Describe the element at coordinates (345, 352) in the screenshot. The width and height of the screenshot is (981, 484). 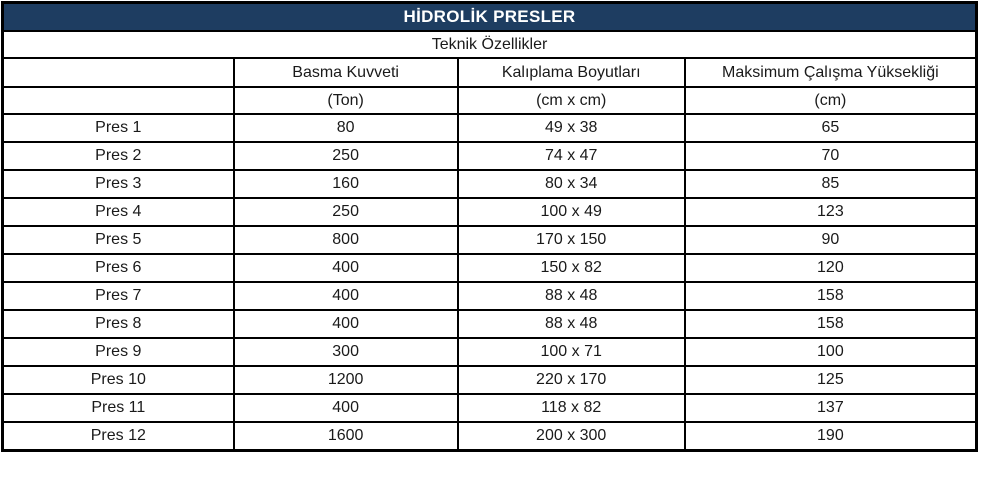
I see `value-cell: 300` at that location.